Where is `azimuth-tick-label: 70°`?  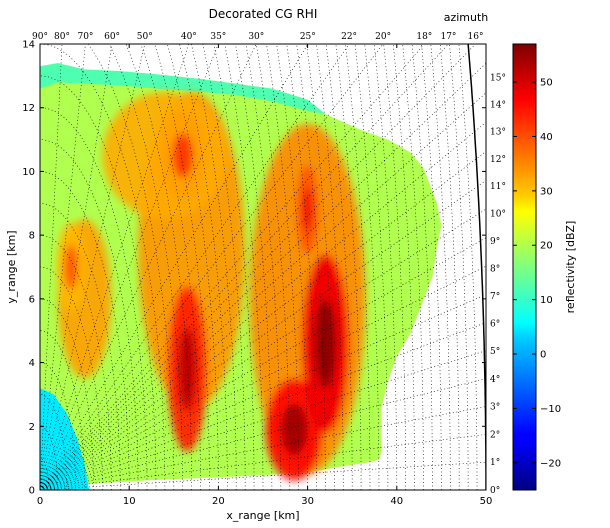 azimuth-tick-label: 70° is located at coordinates (85, 37).